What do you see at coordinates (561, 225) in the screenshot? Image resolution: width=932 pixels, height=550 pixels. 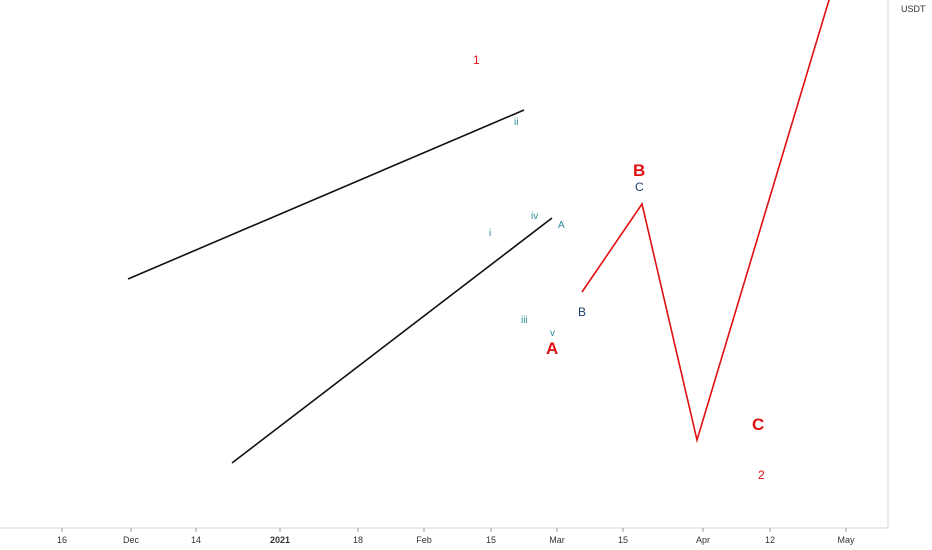 I see `wave-label-sub-a: A` at bounding box center [561, 225].